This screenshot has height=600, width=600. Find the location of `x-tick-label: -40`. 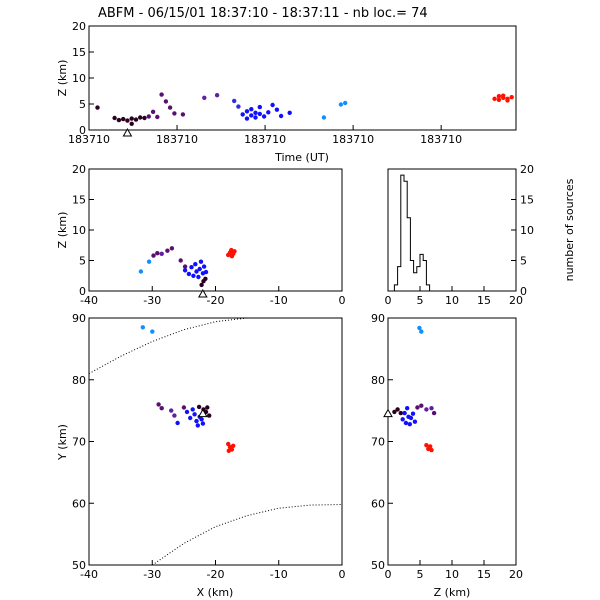

x-tick-label: -40 is located at coordinates (89, 300).